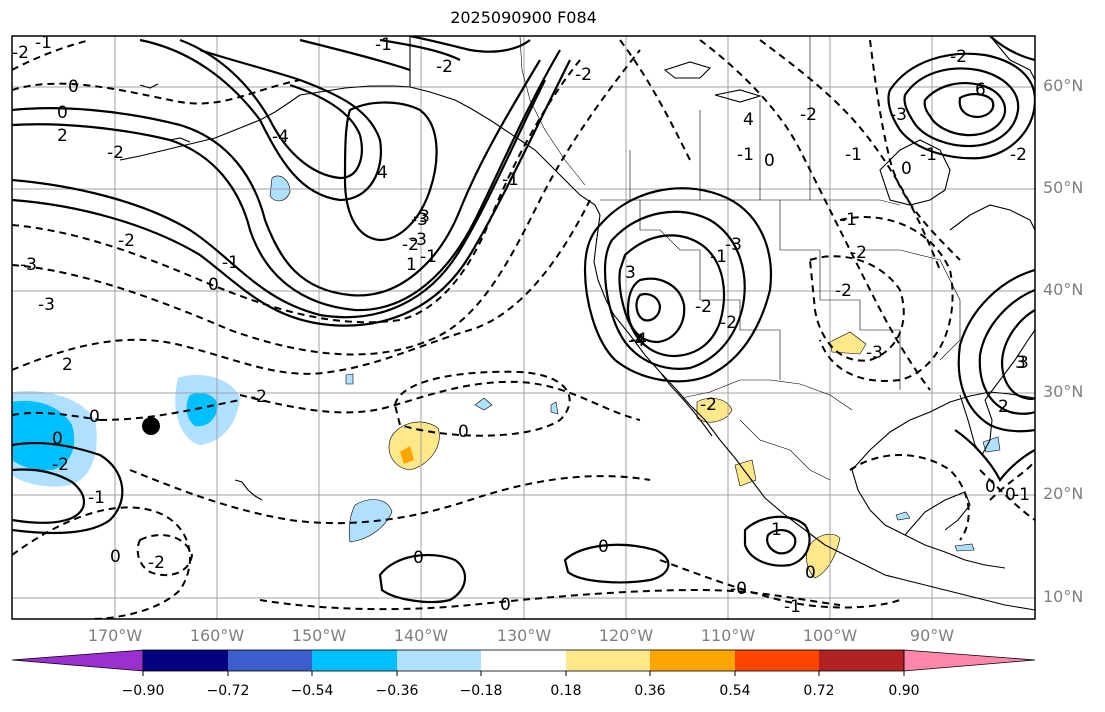  I want to click on colorbar-tick-label: −0.36, so click(397, 691).